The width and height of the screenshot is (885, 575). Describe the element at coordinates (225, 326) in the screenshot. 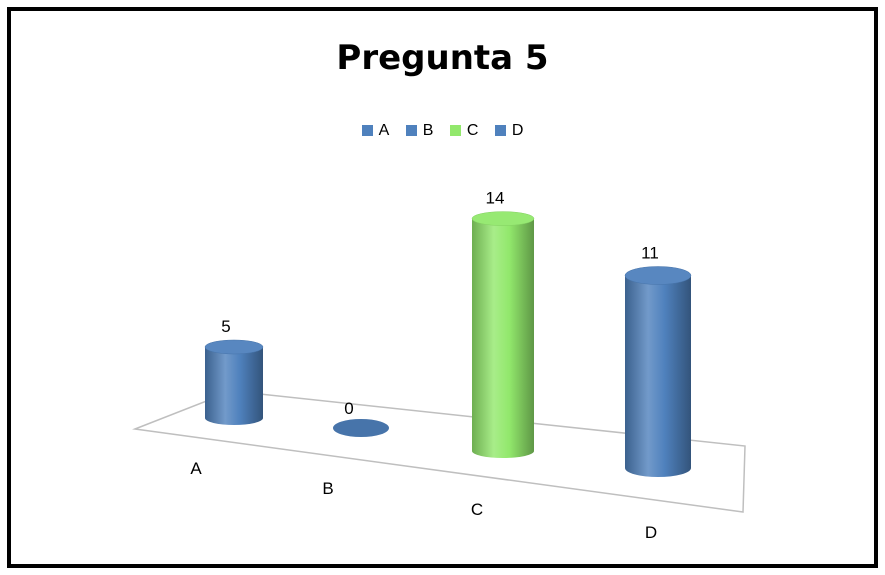

I see `data-label-a: 5` at that location.